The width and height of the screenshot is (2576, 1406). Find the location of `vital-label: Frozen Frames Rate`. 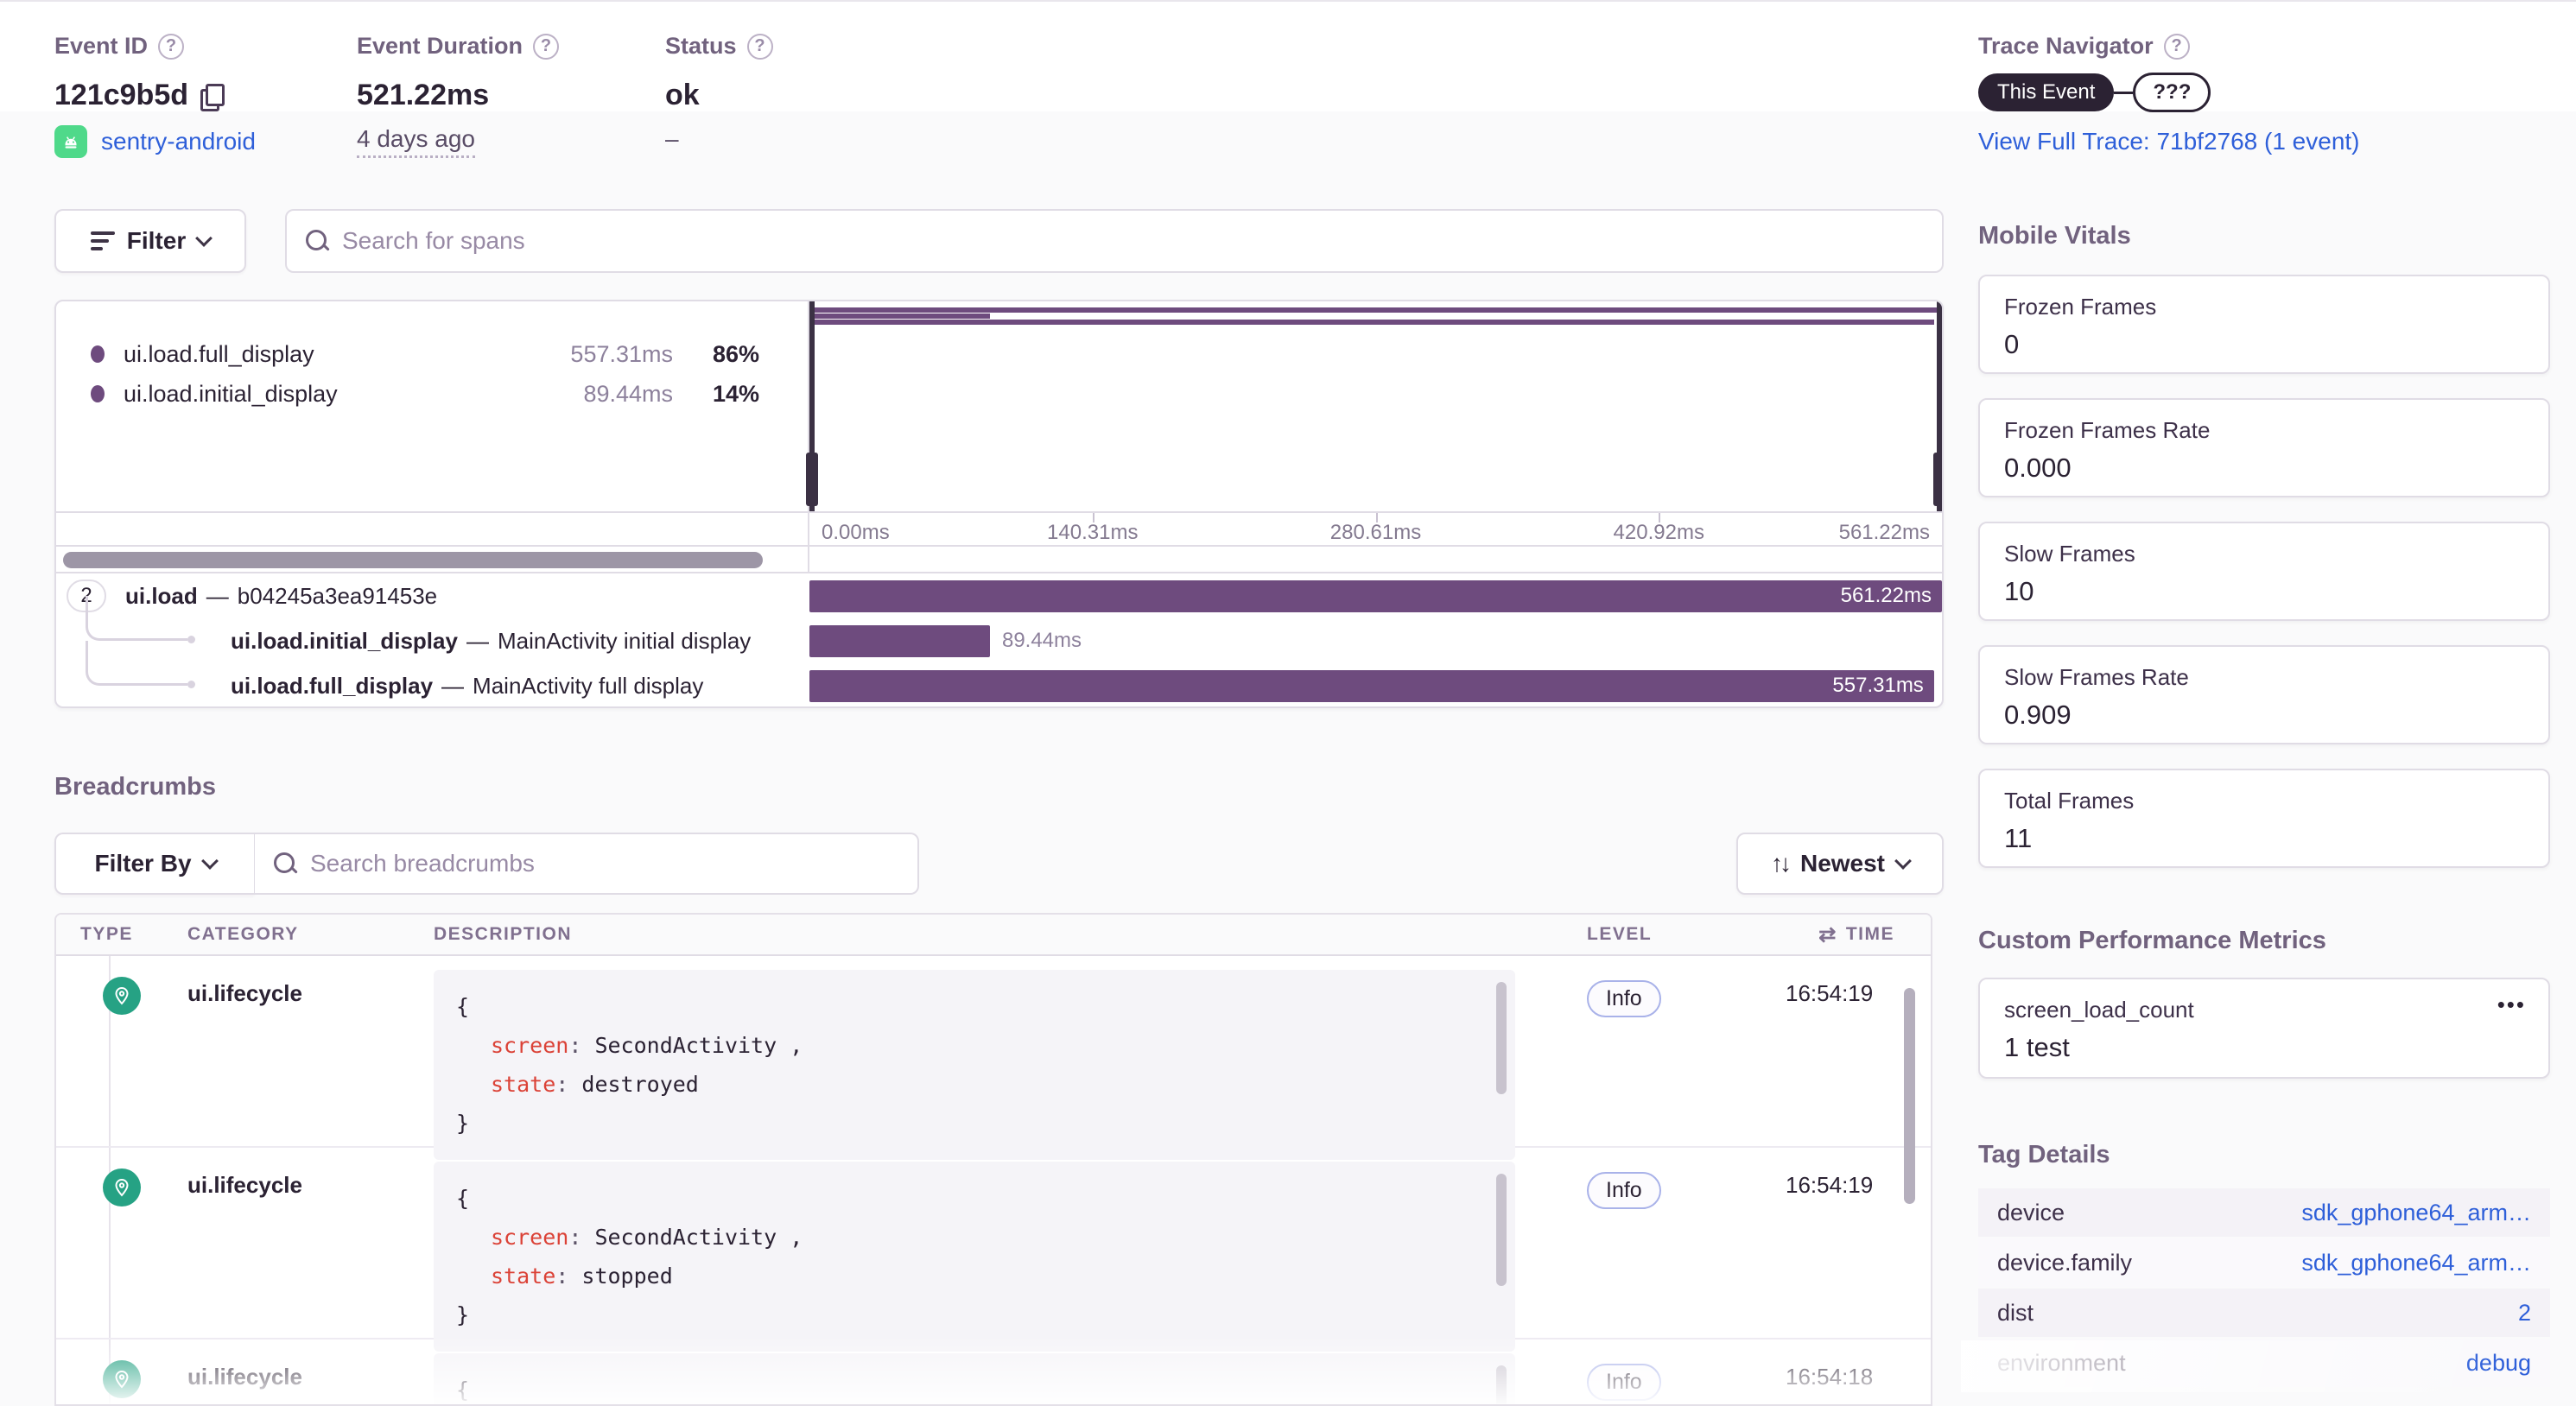

vital-label: Frozen Frames Rate is located at coordinates (2107, 430).